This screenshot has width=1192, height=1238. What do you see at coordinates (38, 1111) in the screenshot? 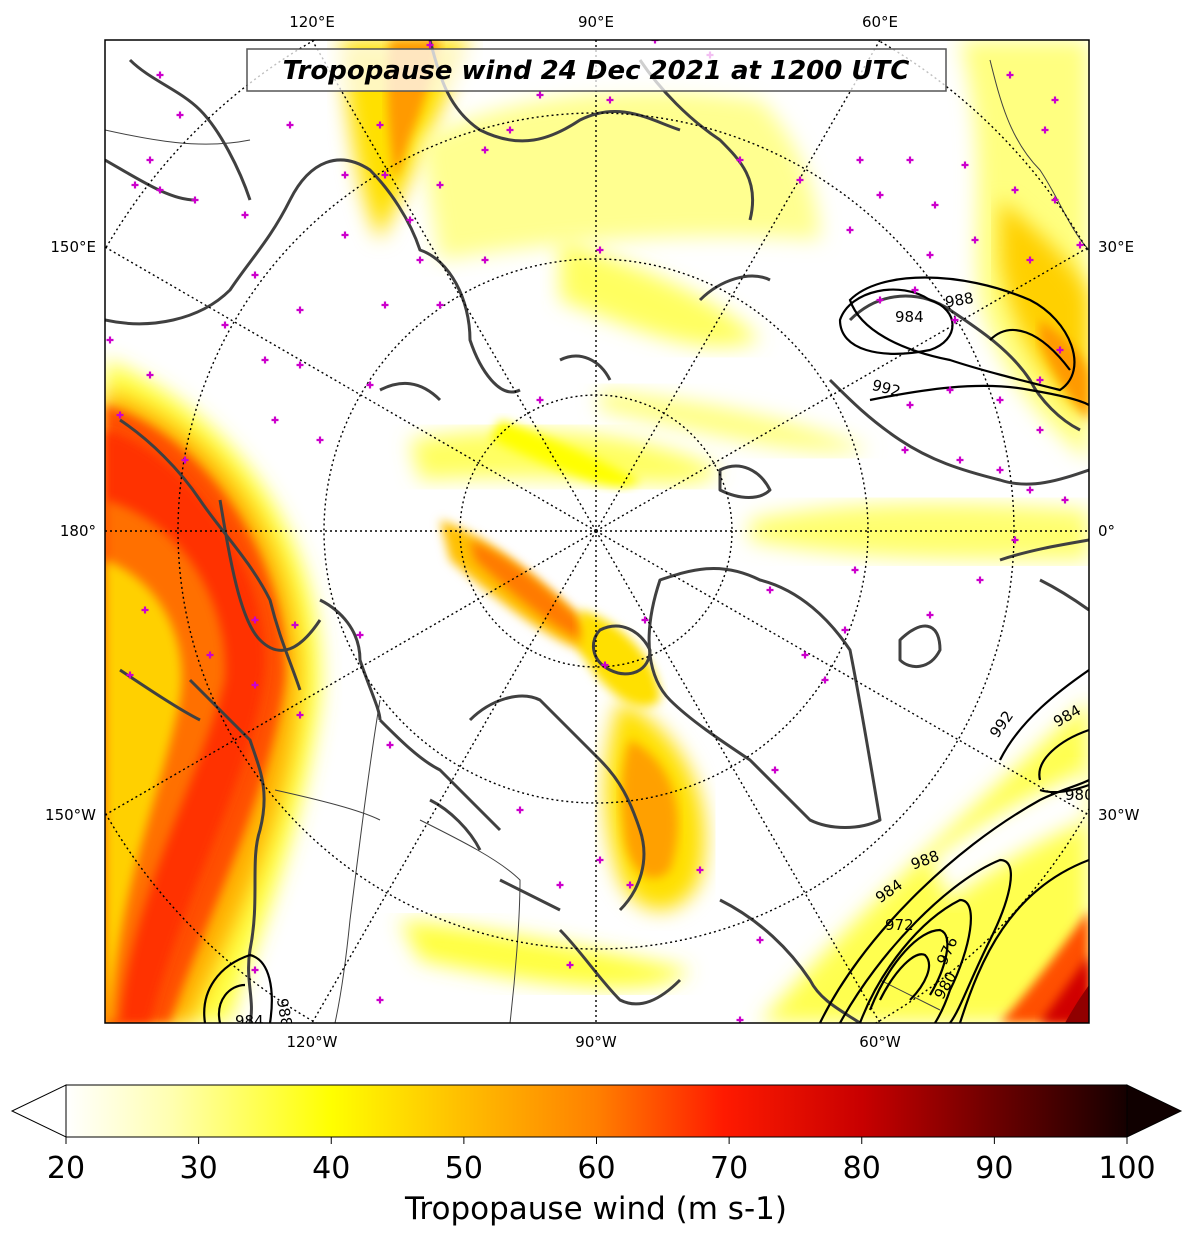
I see `colorbar-extend-min` at bounding box center [38, 1111].